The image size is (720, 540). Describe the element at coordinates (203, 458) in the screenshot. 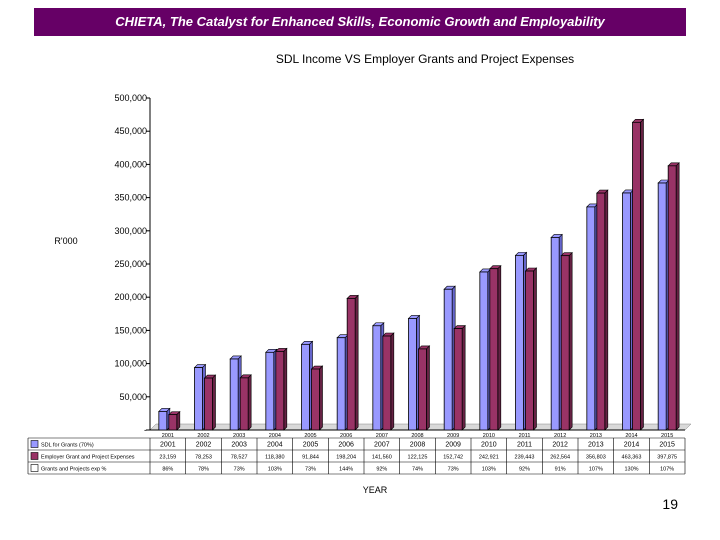

I see `data-table-cell: 78,253` at that location.